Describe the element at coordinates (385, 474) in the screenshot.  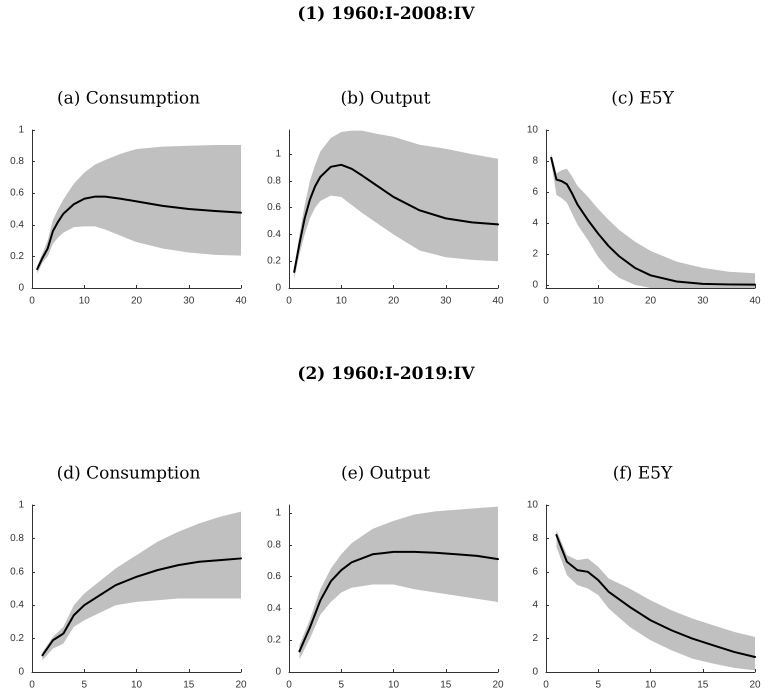
I see `chart-title: (e) Output` at that location.